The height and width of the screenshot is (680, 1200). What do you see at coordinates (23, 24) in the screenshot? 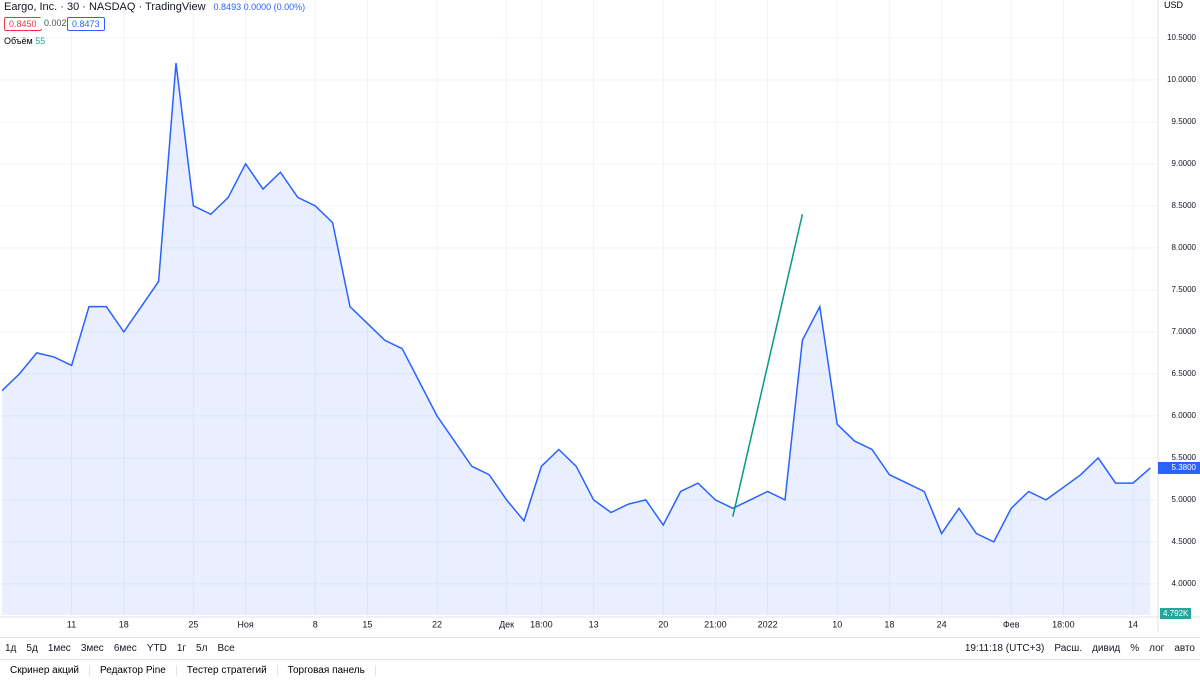
I see `bid: 0.8450` at bounding box center [23, 24].